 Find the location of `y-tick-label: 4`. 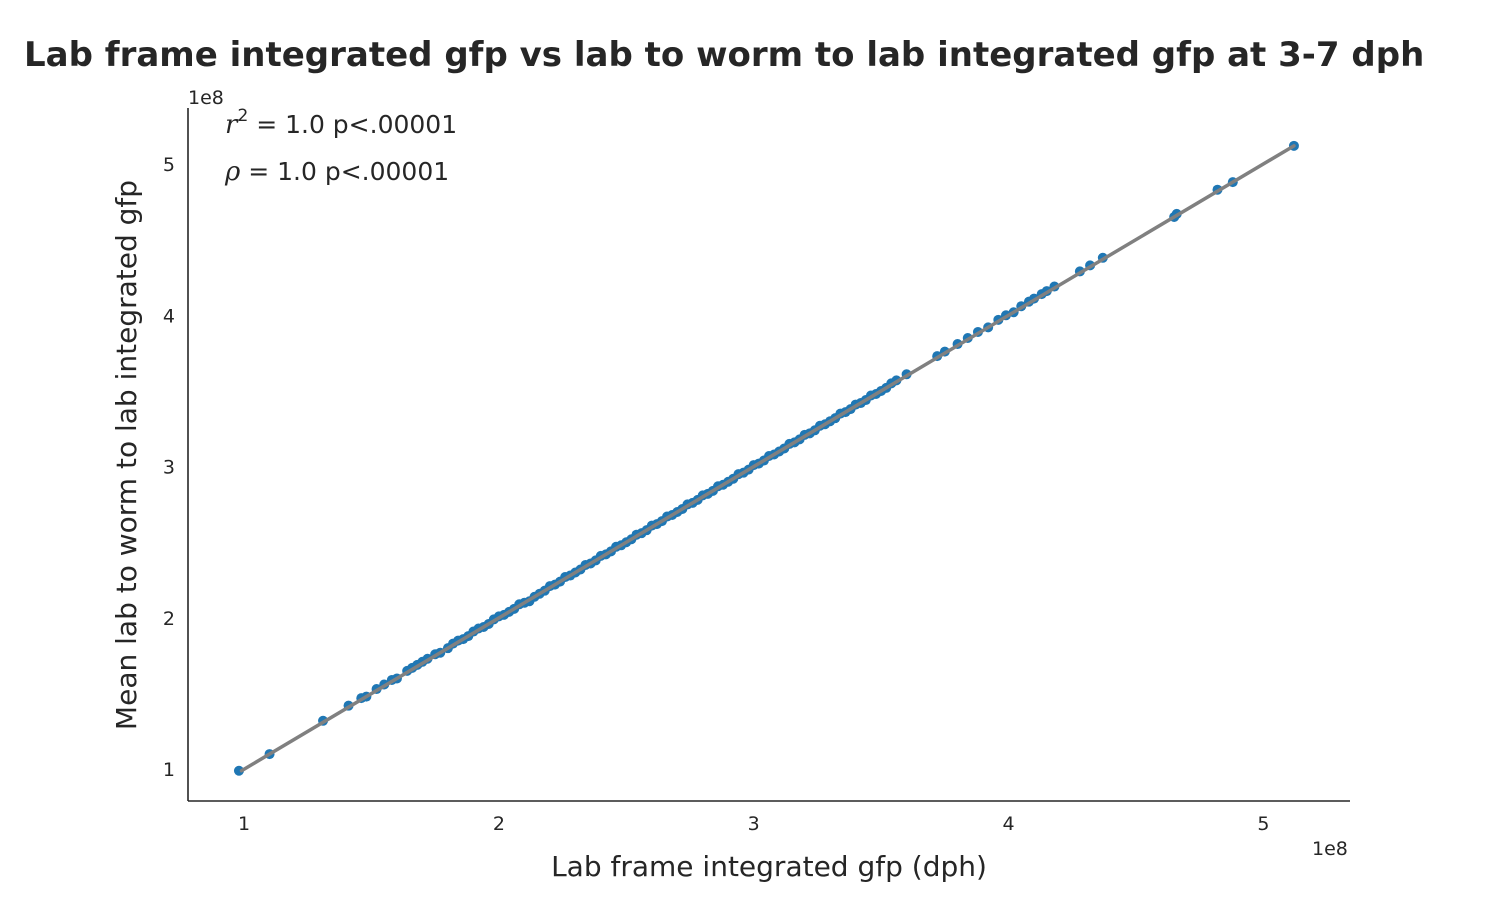

y-tick-label: 4 is located at coordinates (169, 316).